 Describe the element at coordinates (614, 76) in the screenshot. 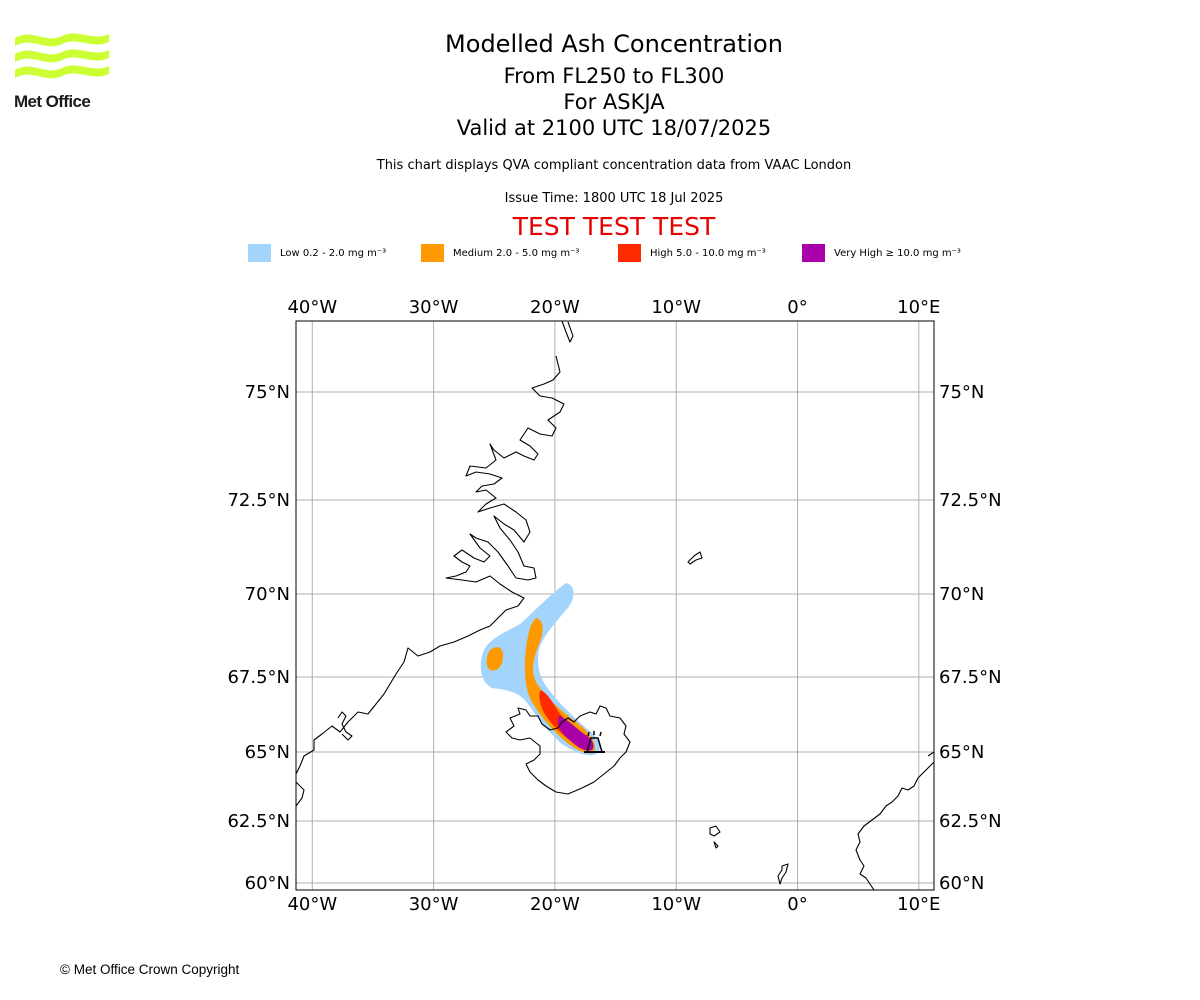

I see `flight-level-range: From FL250 to FL300` at that location.